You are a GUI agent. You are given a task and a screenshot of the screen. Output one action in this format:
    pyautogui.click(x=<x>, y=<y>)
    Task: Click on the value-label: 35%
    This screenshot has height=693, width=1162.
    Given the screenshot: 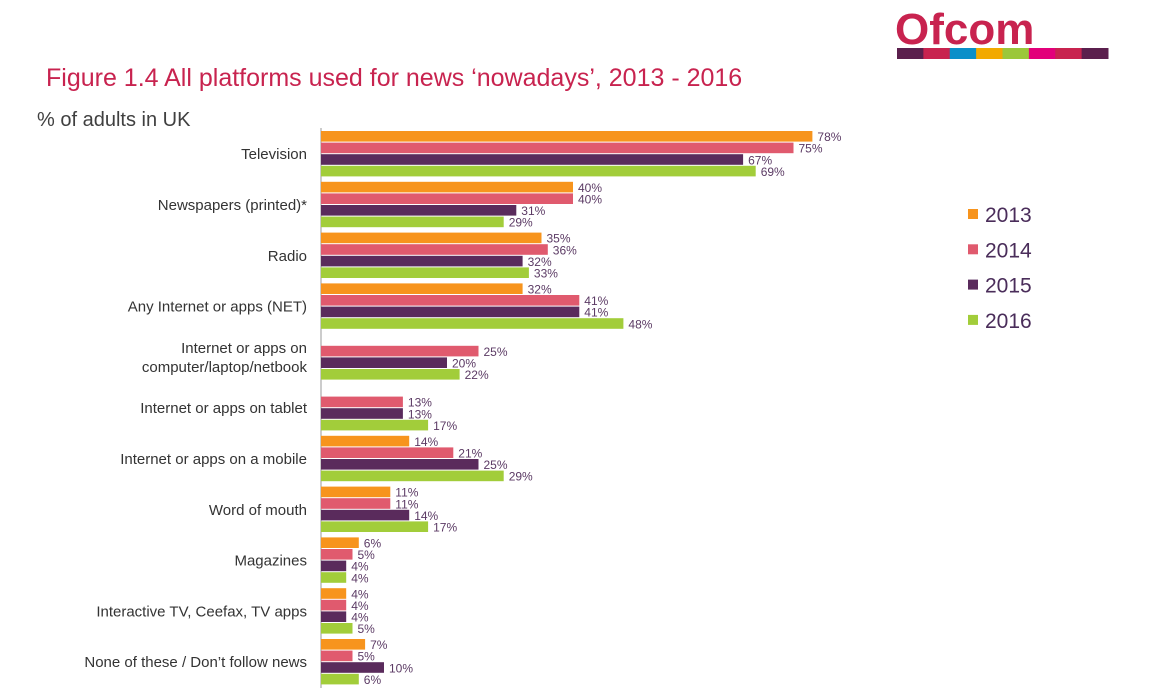 What is the action you would take?
    pyautogui.click(x=559, y=239)
    